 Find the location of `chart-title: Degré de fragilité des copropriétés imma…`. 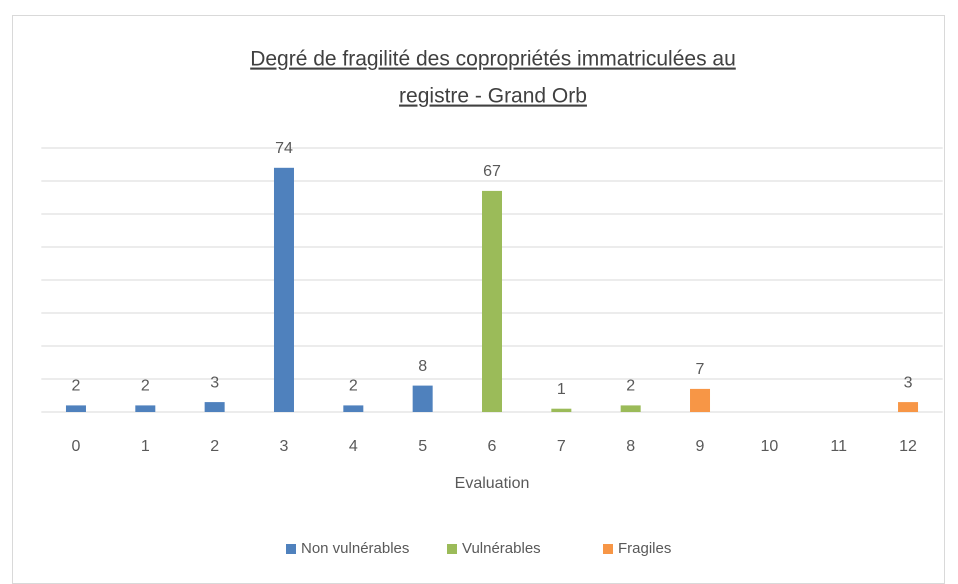

chart-title: Degré de fragilité des copropriétés imma… is located at coordinates (493, 59).